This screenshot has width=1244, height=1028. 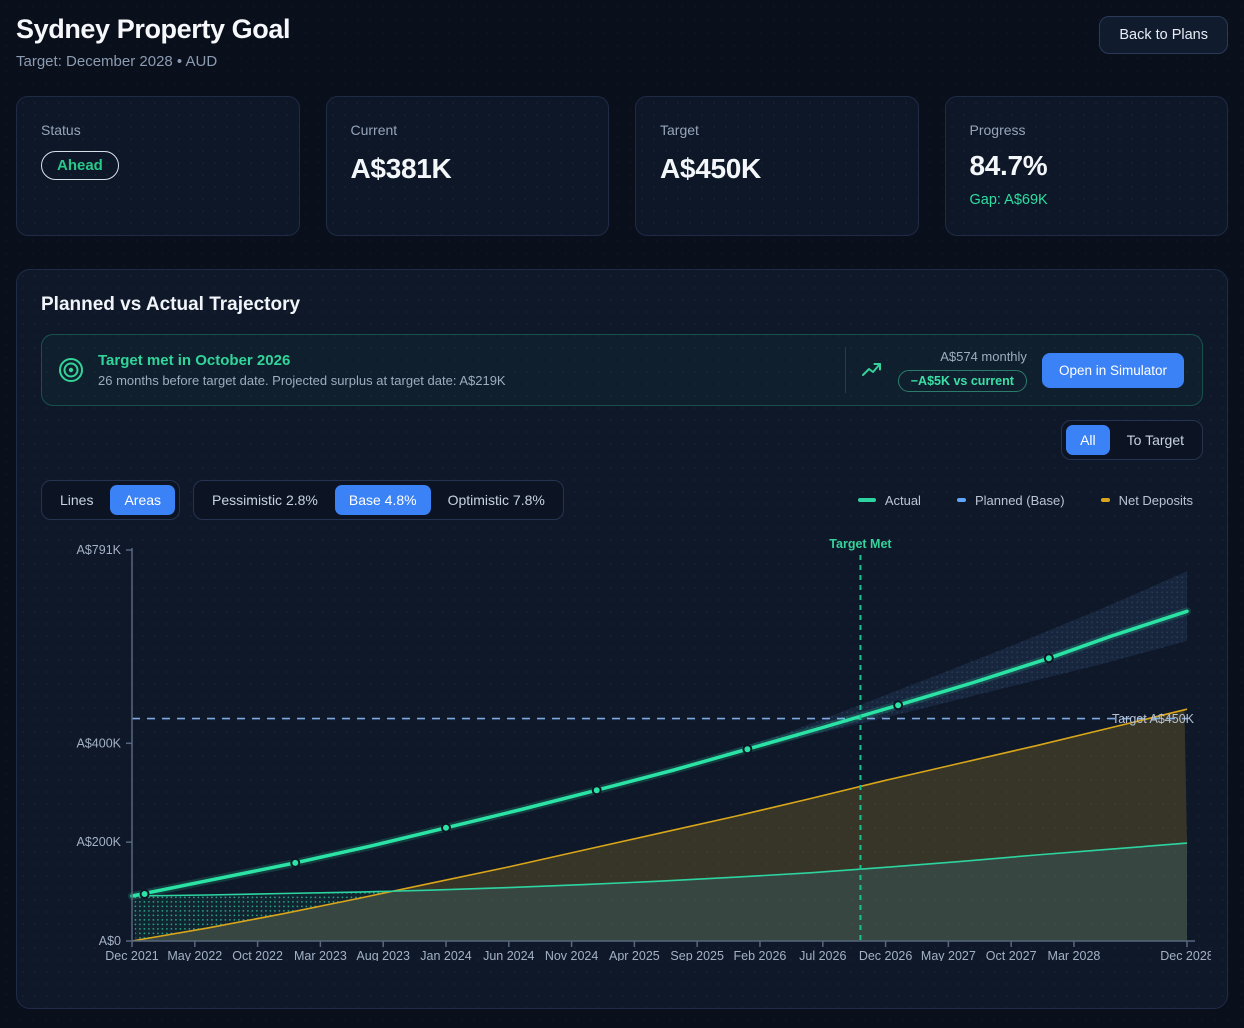 I want to click on x-tick-label: Dec 2021, so click(x=132, y=955).